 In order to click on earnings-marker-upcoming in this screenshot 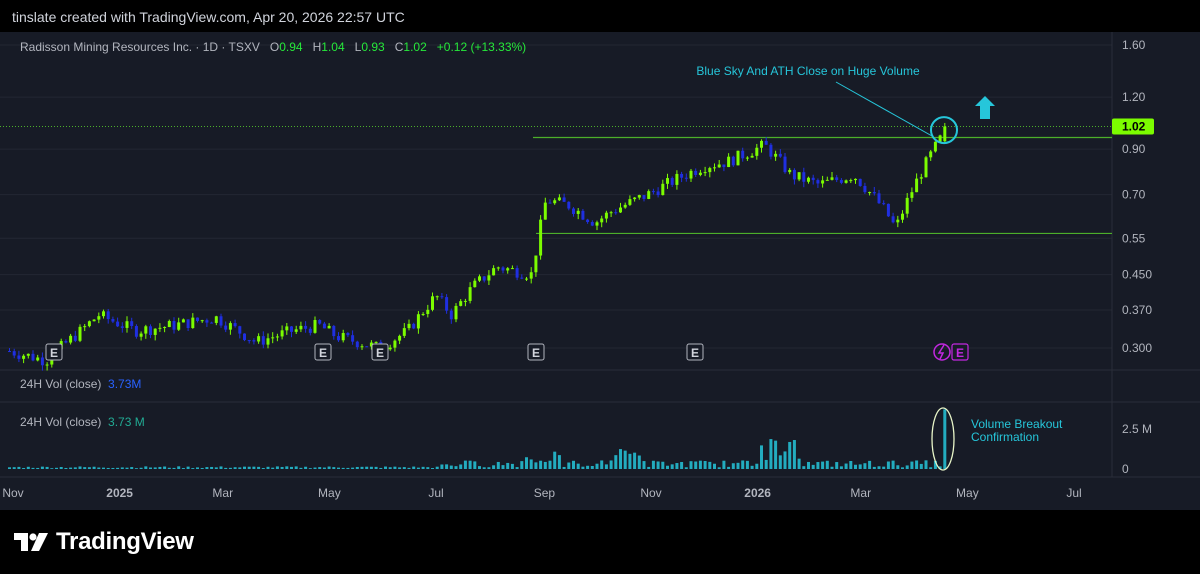, I will do `click(960, 352)`.